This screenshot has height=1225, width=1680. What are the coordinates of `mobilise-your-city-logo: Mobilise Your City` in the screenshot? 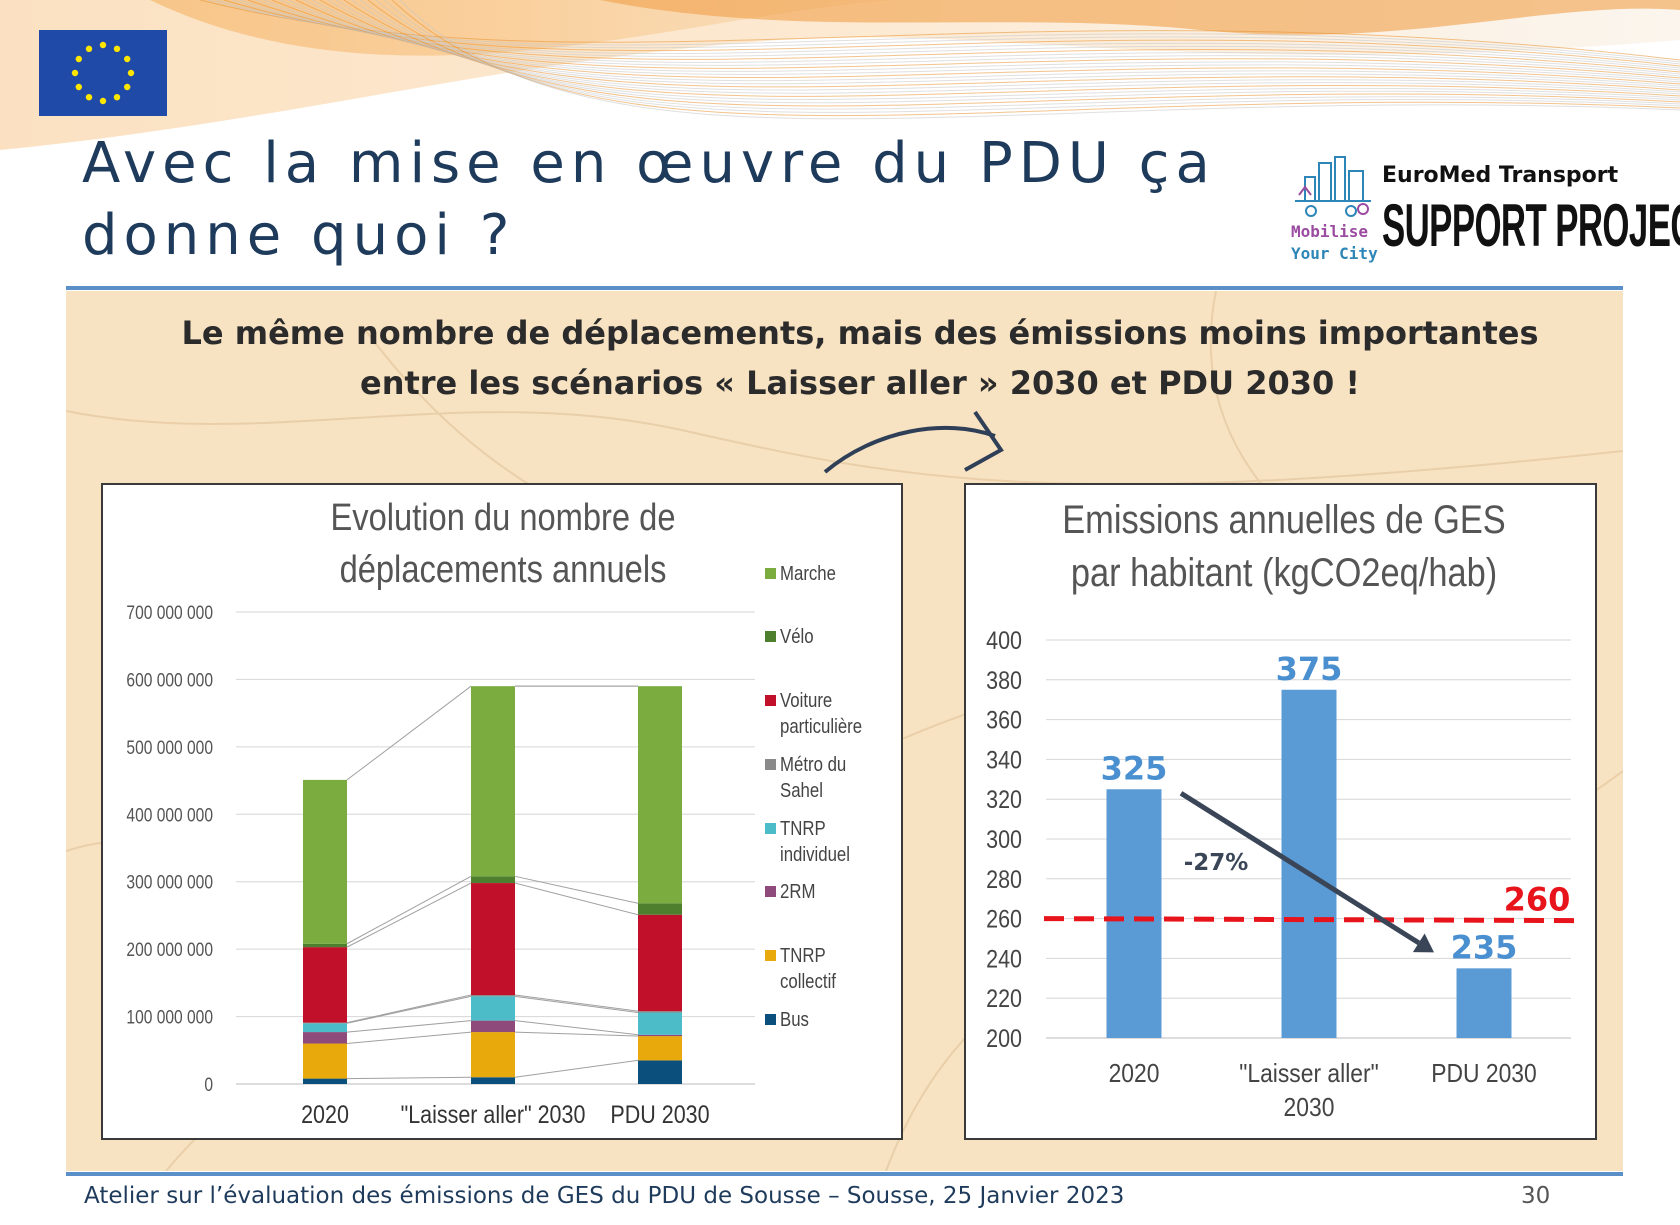 It's located at (1335, 211).